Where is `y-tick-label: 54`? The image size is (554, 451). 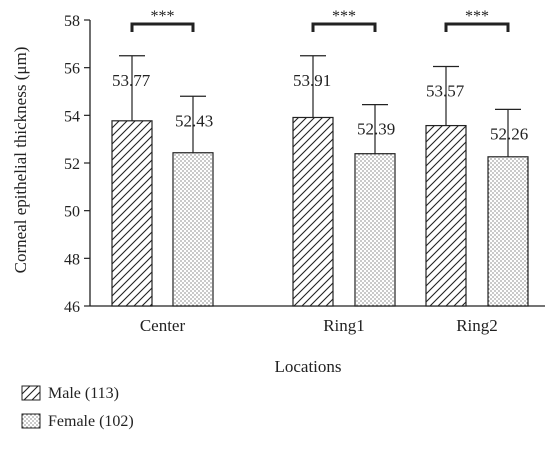
y-tick-label: 54 is located at coordinates (72, 116).